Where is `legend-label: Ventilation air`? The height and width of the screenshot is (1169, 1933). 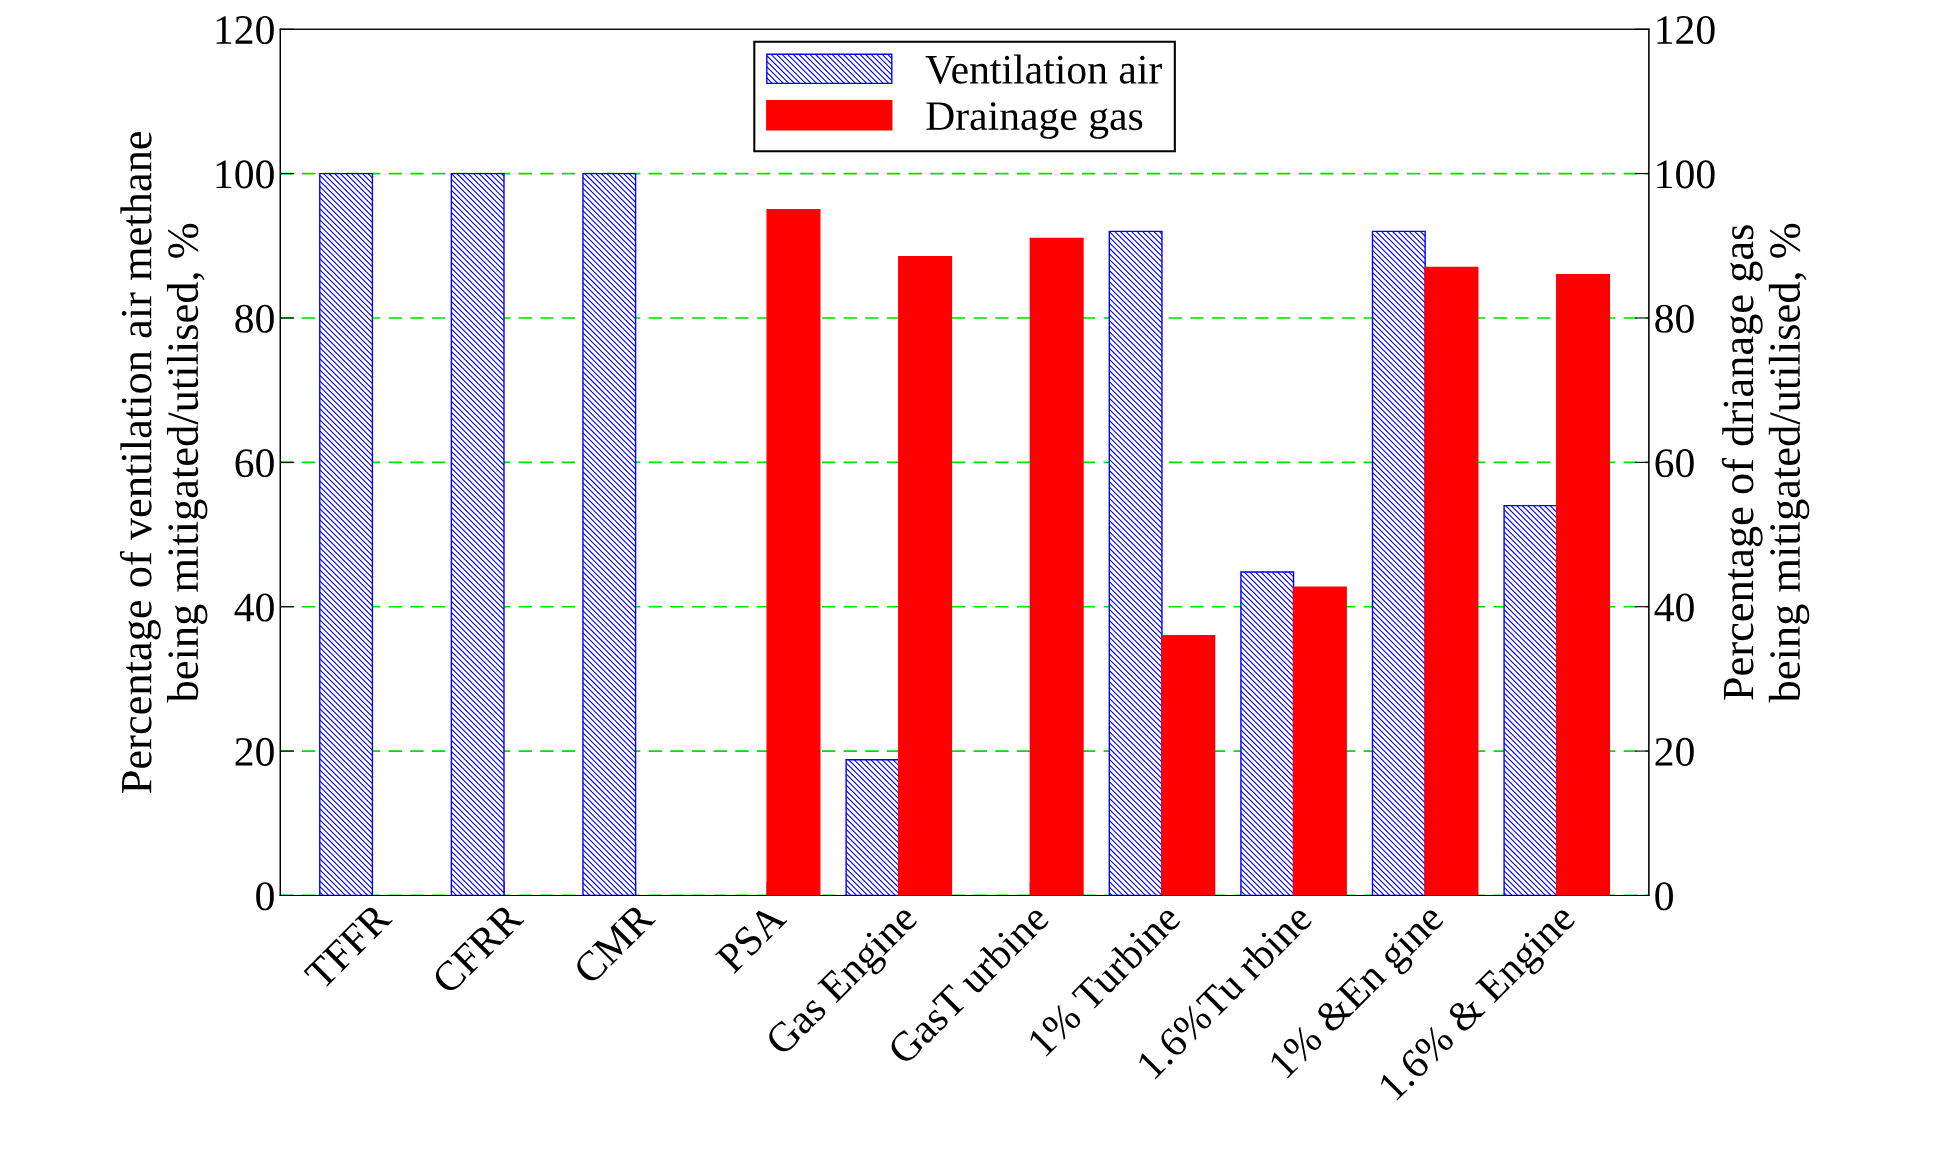
legend-label: Ventilation air is located at coordinates (1043, 69).